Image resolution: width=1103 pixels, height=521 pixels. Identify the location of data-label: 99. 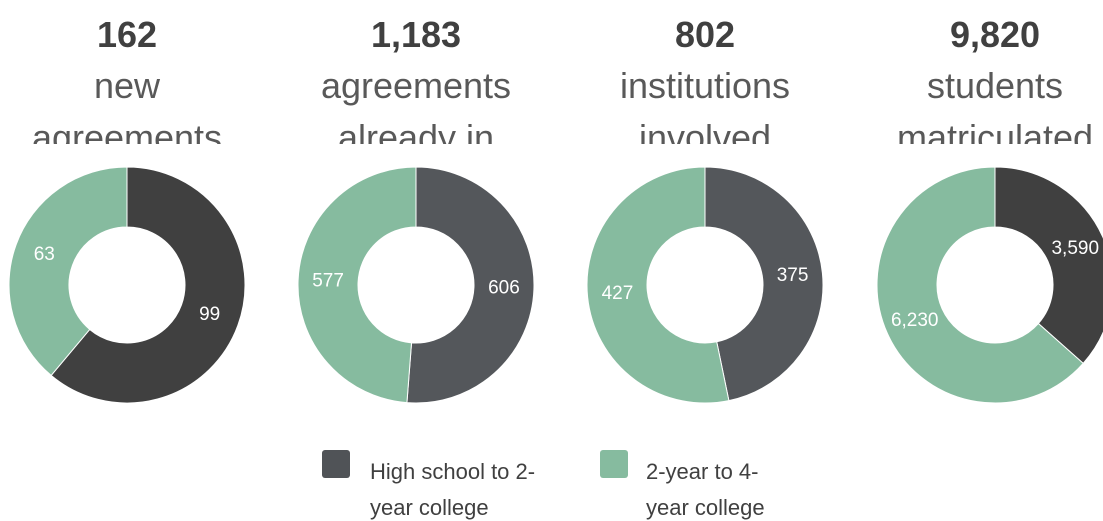
(209, 314).